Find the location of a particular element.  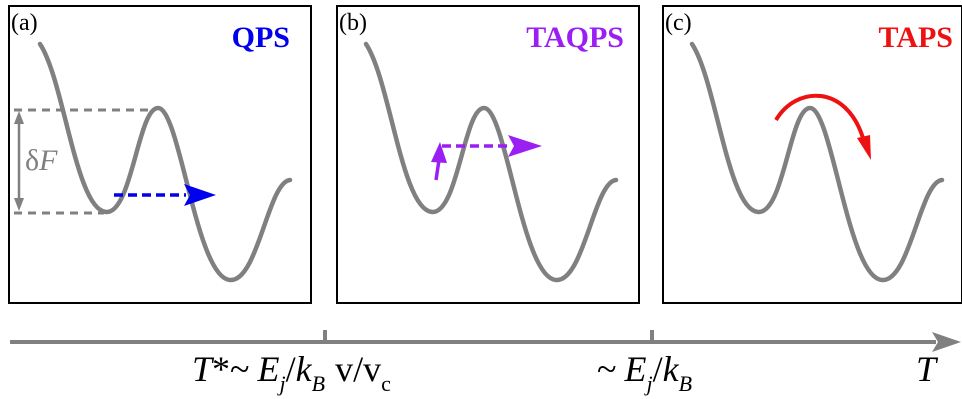

tick1-t: T is located at coordinates (203, 369).